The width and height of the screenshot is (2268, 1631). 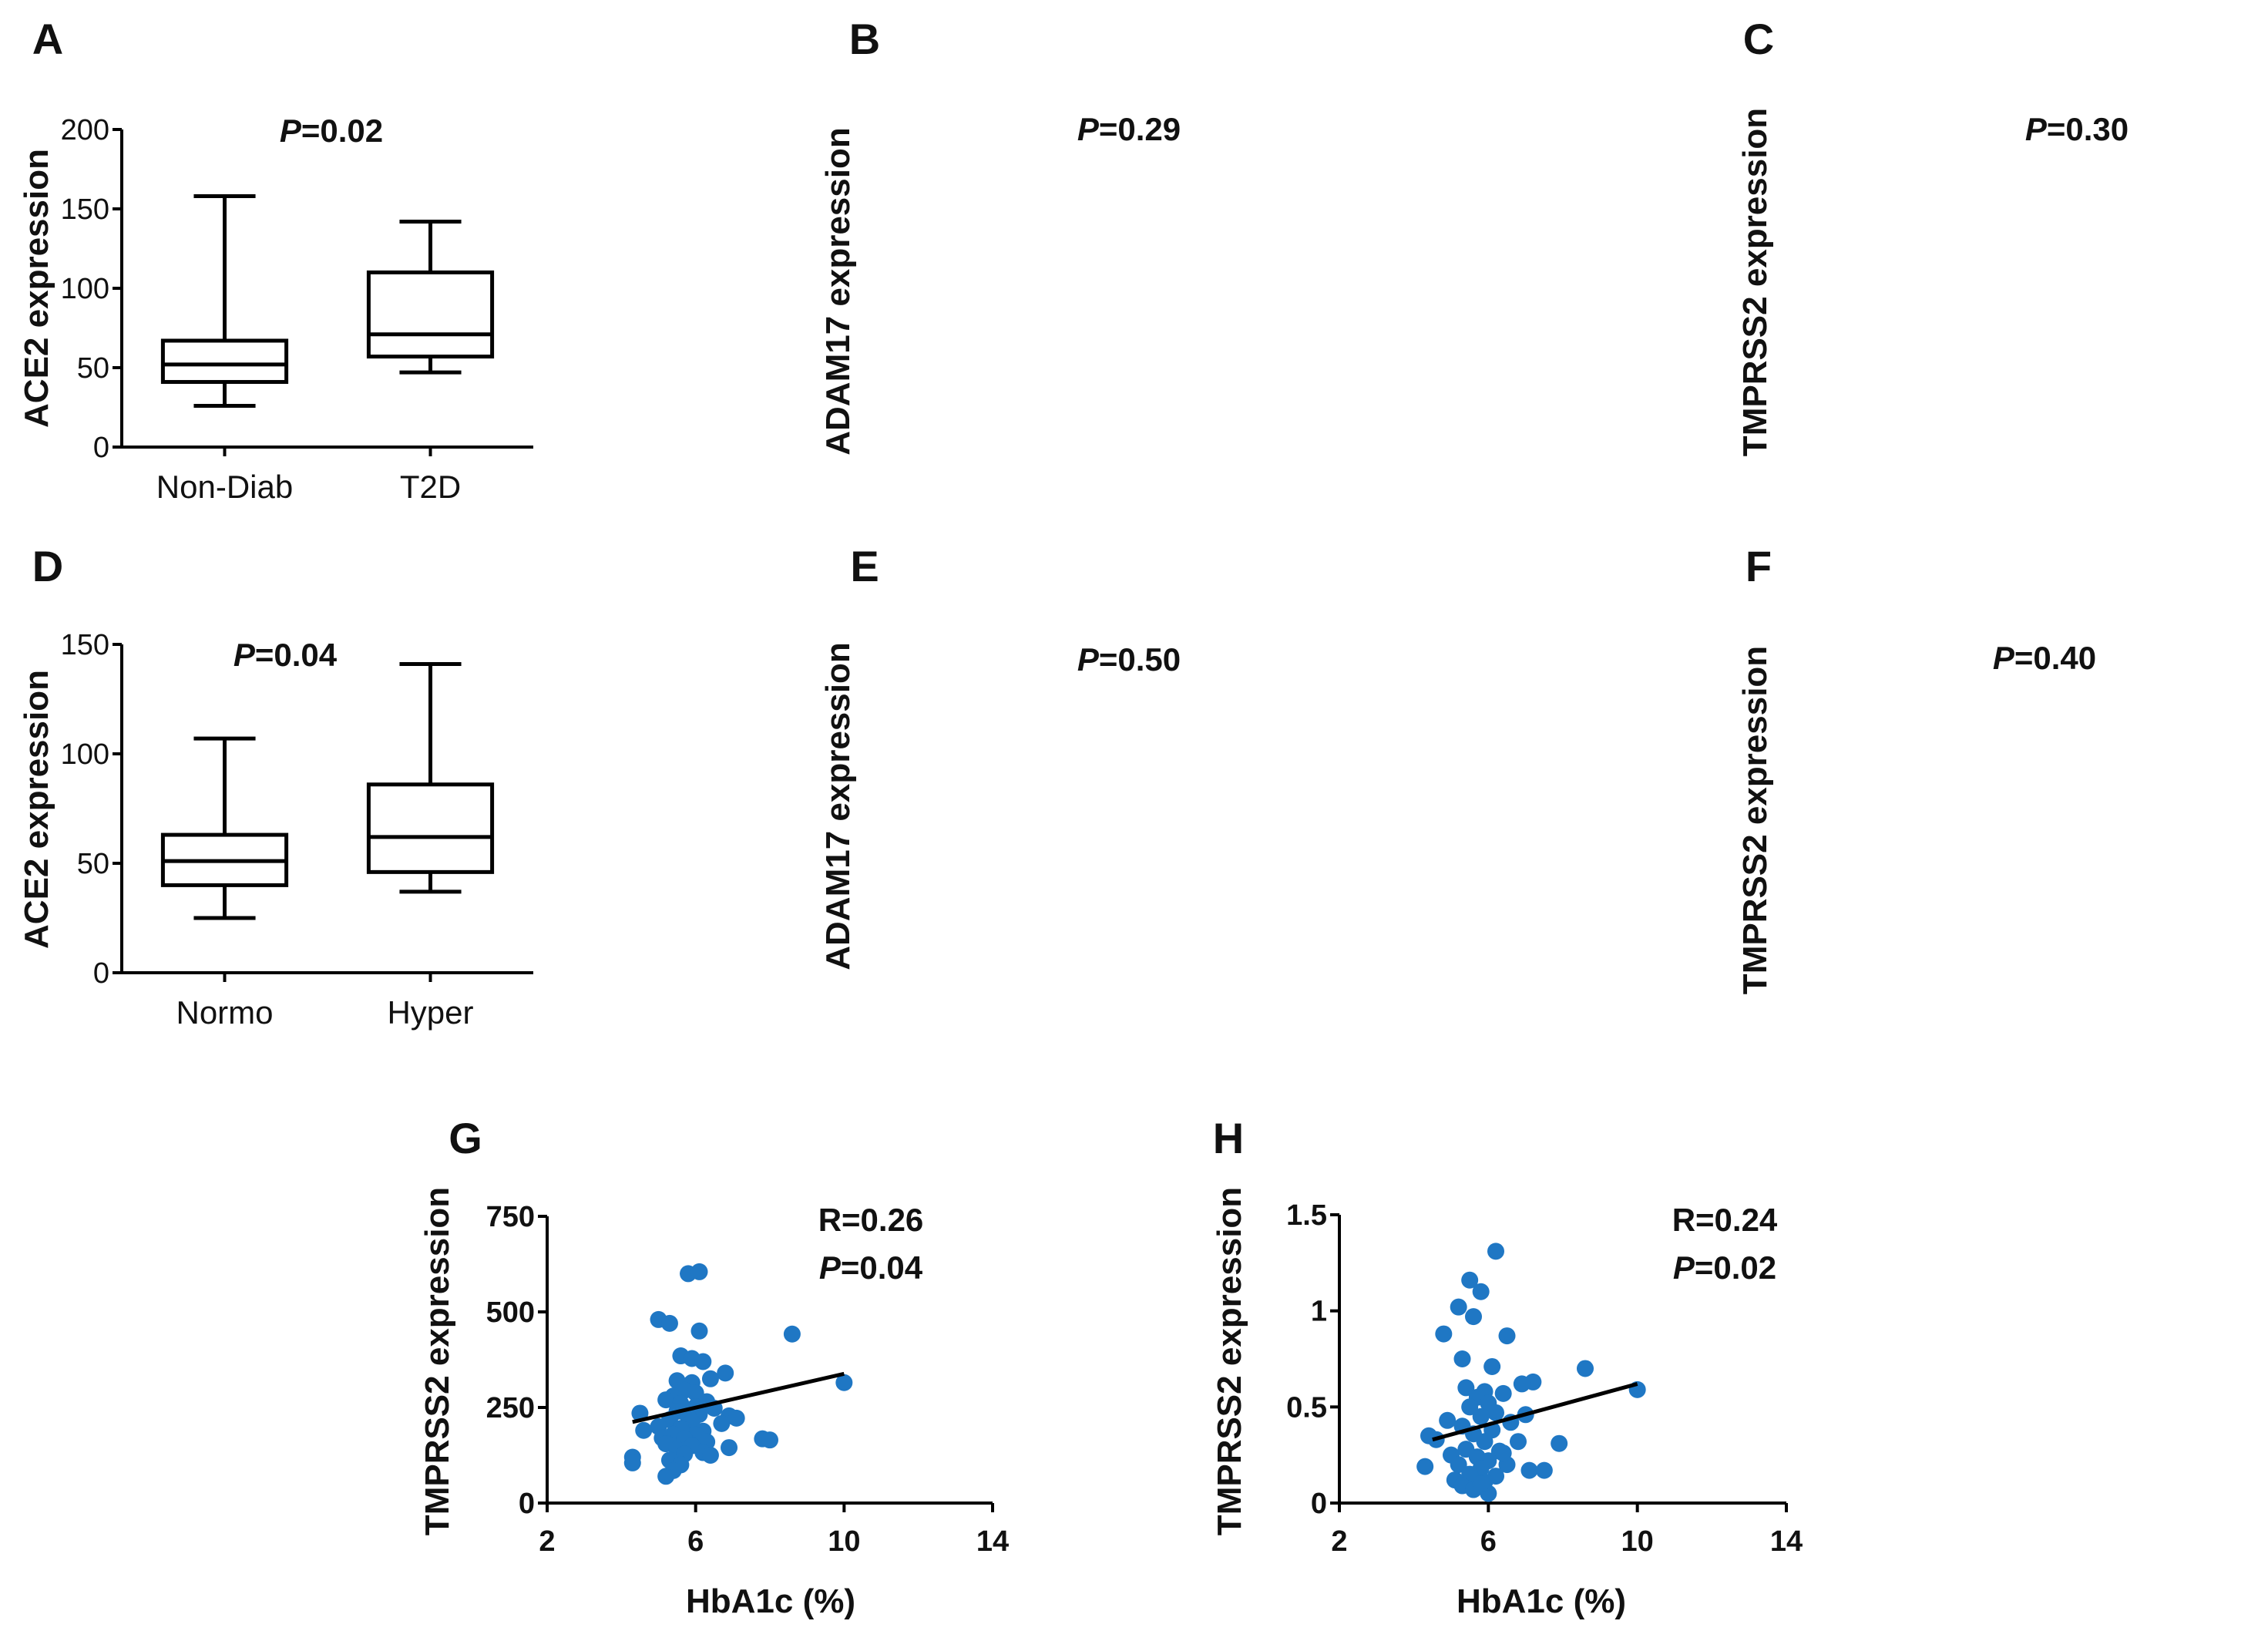 I want to click on panel-label: B, so click(x=865, y=39).